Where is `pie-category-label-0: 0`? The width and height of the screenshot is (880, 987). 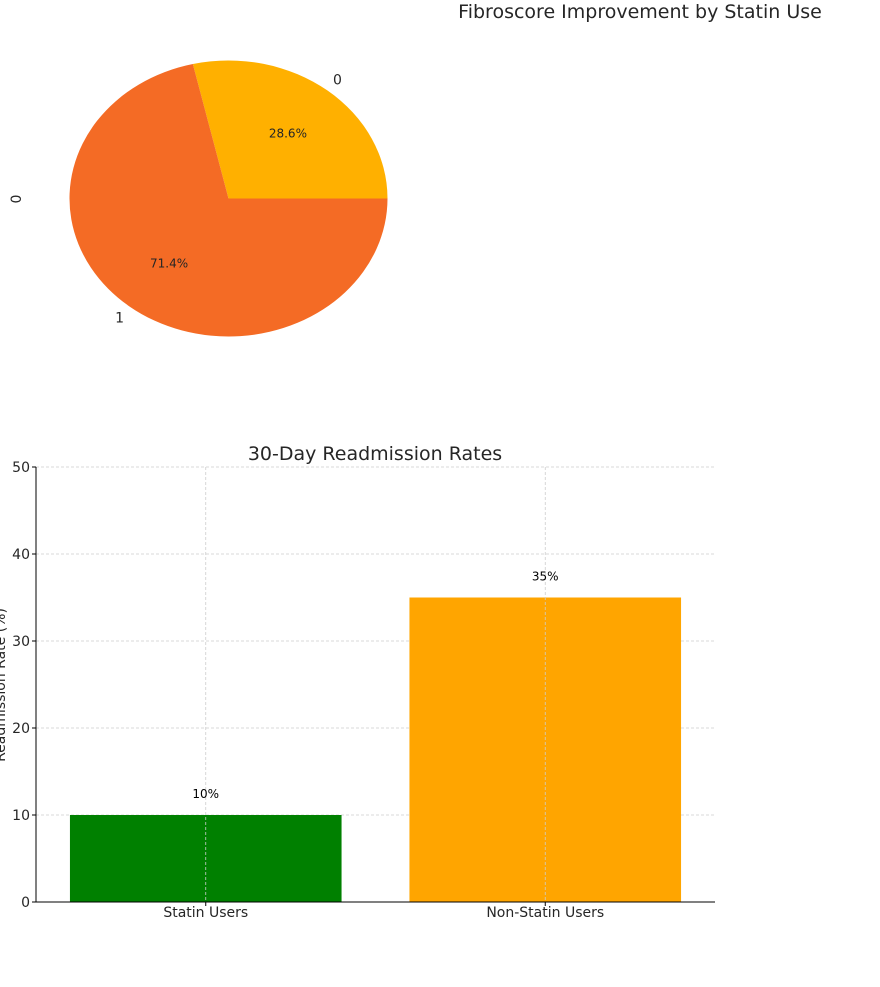 pie-category-label-0: 0 is located at coordinates (337, 81).